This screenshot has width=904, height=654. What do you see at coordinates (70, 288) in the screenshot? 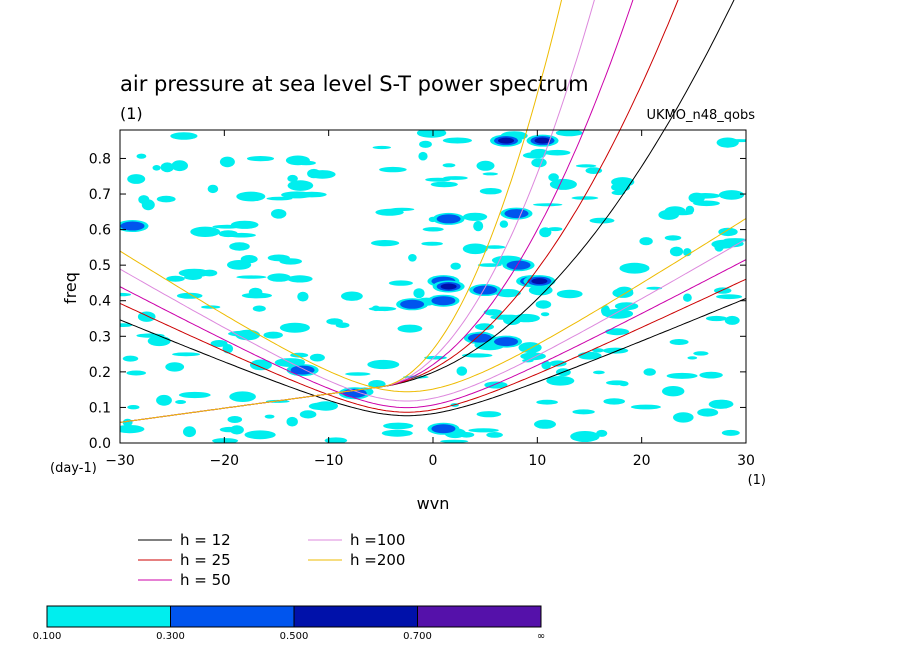
I see `y-axis-label: freq` at bounding box center [70, 288].